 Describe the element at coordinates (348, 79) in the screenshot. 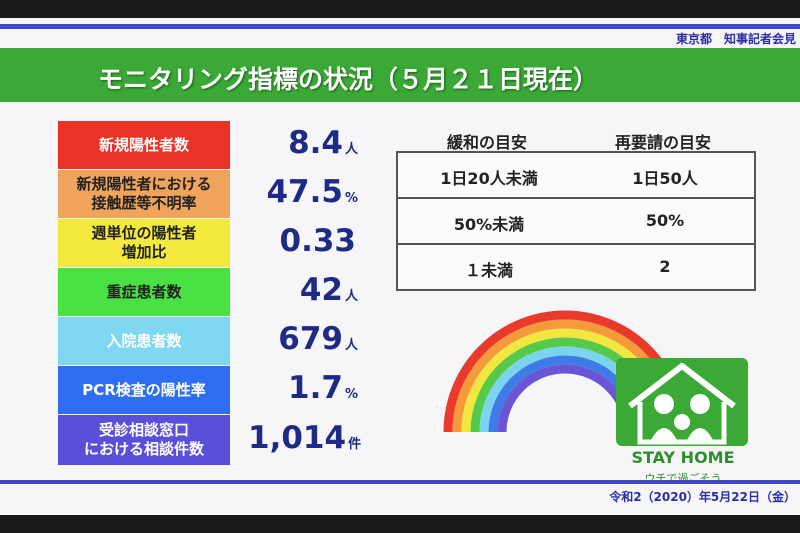

I see `page-title: モニタリング指標の状況（５月２１日現在）` at that location.